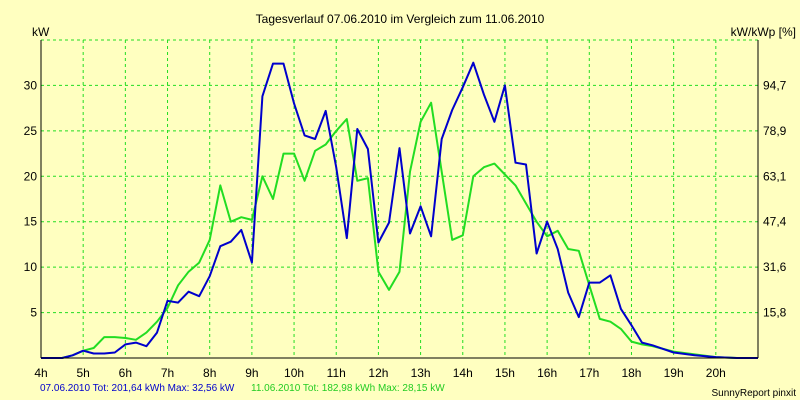  What do you see at coordinates (716, 373) in the screenshot?
I see `x-tick-label: 20h` at bounding box center [716, 373].